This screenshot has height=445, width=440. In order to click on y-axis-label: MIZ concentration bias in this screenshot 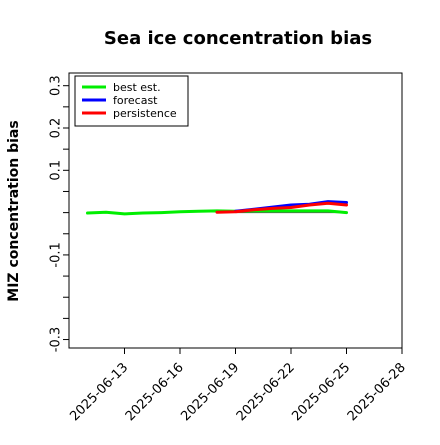, I will do `click(14, 210)`.